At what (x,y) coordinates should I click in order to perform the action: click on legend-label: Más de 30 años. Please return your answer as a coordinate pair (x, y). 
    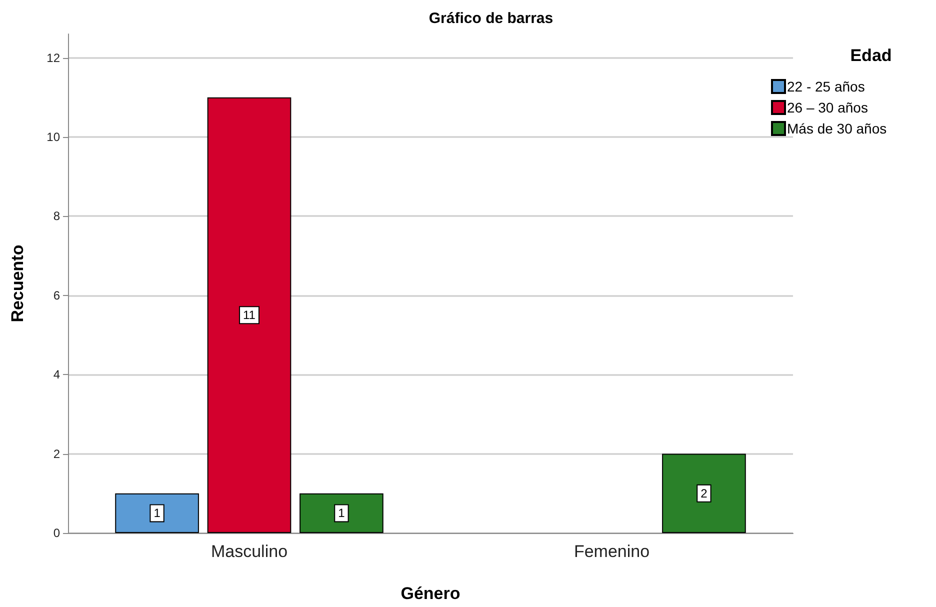
    Looking at the image, I should click on (837, 128).